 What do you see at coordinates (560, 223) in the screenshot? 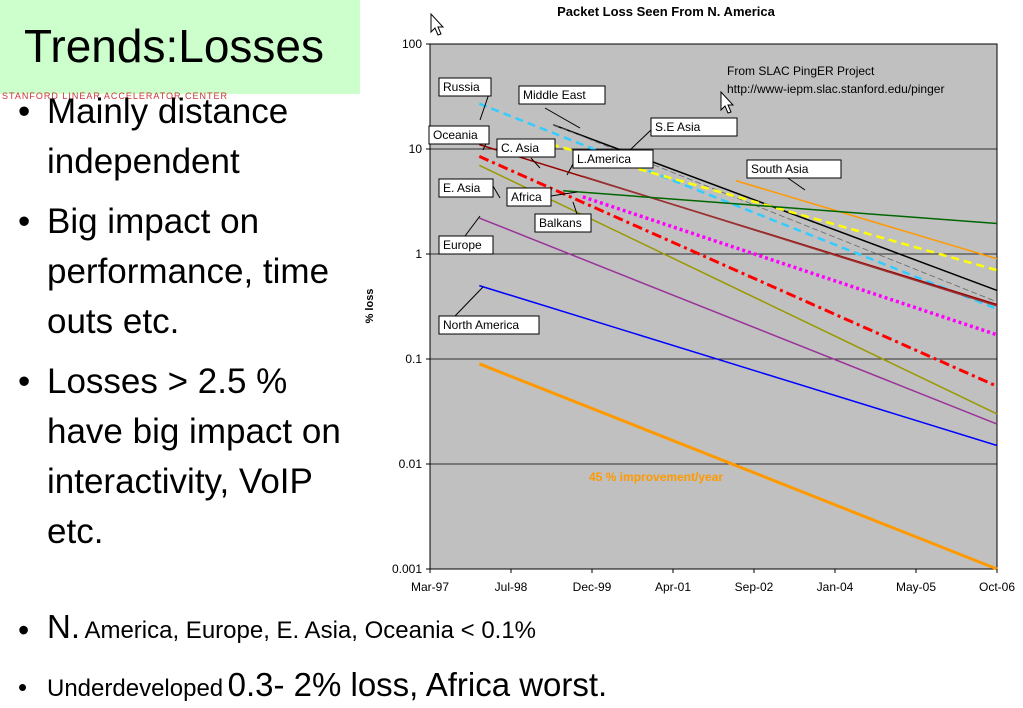
I see `callout-label: Balkans` at bounding box center [560, 223].